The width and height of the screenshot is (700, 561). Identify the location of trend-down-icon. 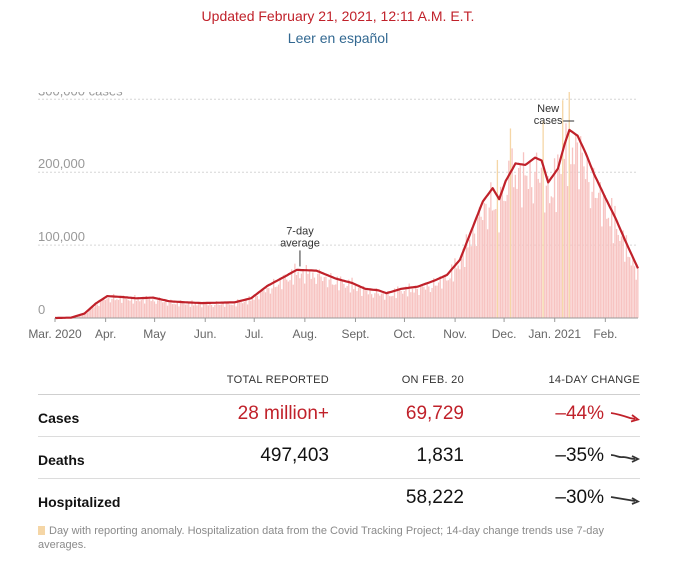
(625, 458).